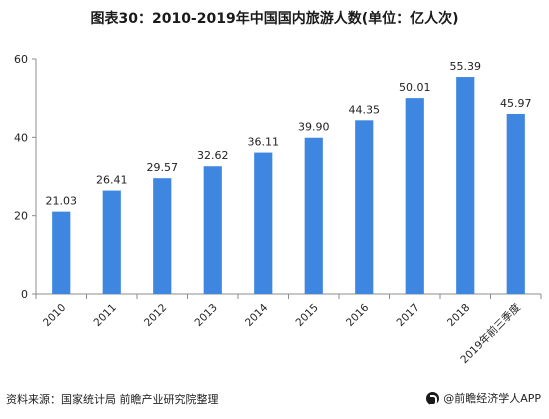 This screenshot has height=419, width=549. Describe the element at coordinates (365, 109) in the screenshot. I see `value-label: 44.35` at that location.